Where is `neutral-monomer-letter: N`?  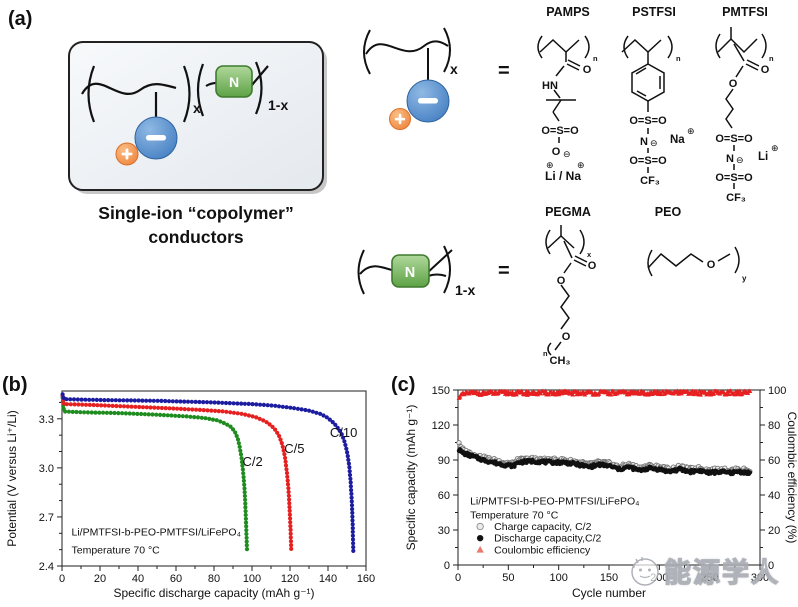
neutral-monomer-letter: N is located at coordinates (234, 82).